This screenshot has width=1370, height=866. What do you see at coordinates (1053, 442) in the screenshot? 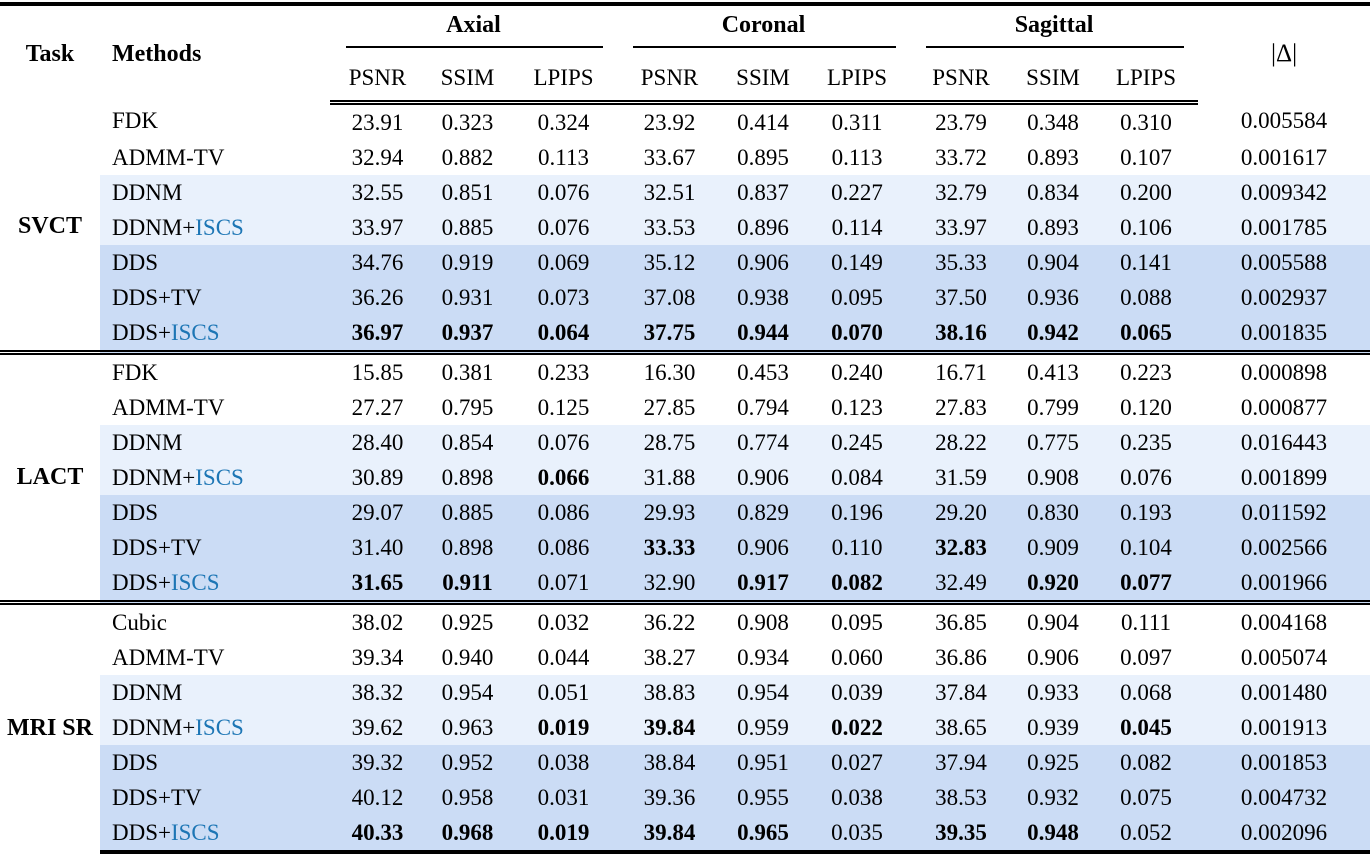
I see `cell-sagittal-ssim: 0.775` at bounding box center [1053, 442].